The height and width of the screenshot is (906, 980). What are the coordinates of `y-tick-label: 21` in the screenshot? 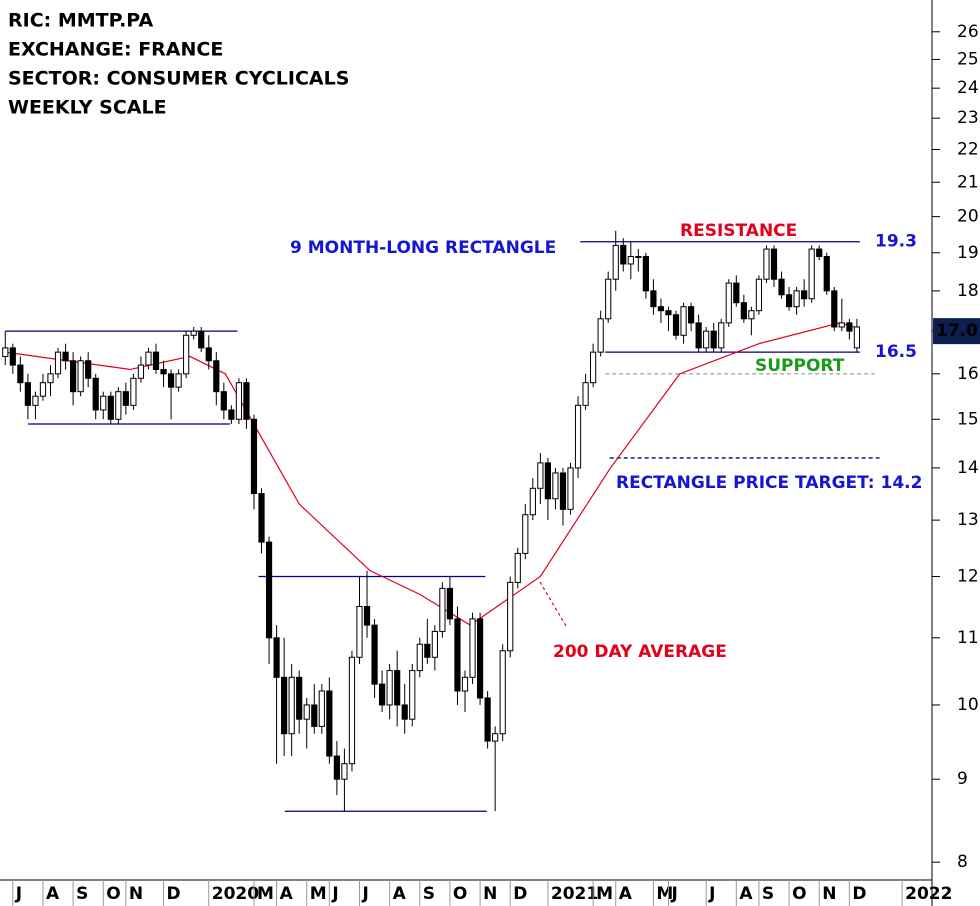 It's located at (968, 182).